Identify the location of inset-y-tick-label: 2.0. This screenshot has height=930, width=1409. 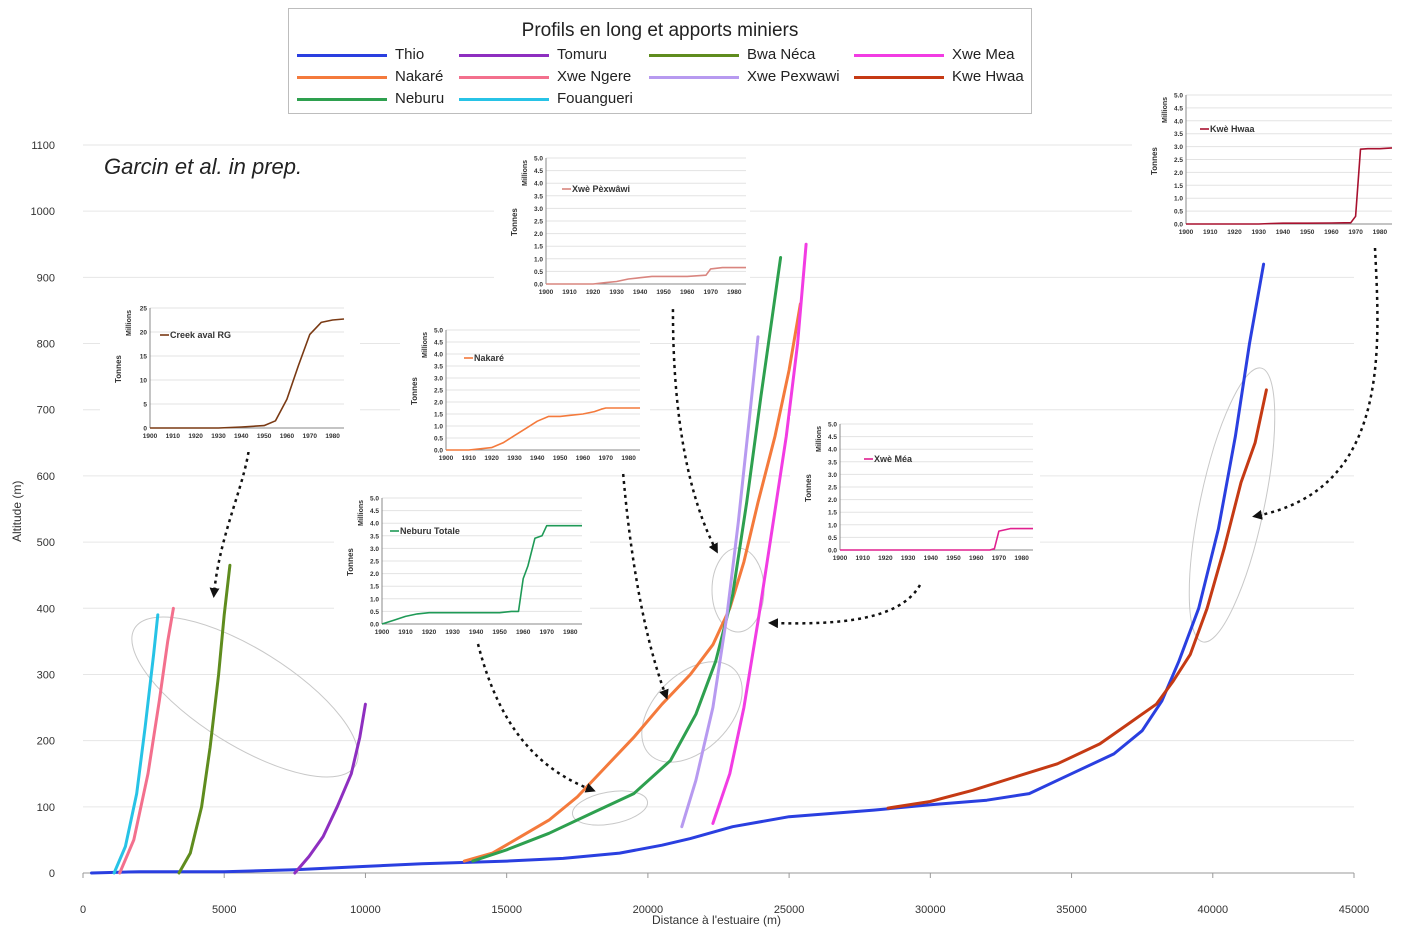
(438, 403).